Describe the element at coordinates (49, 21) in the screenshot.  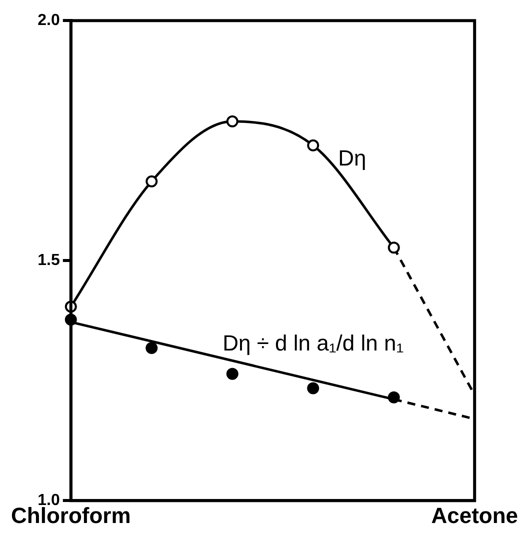
I see `y-tick-label: 2.0` at that location.